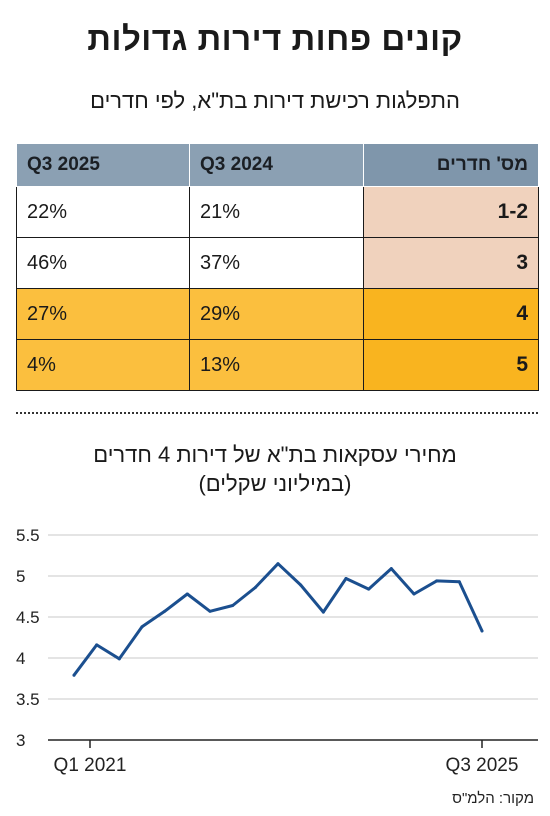 The height and width of the screenshot is (816, 550). I want to click on value-cell-q3-2024: 13%, so click(276, 365).